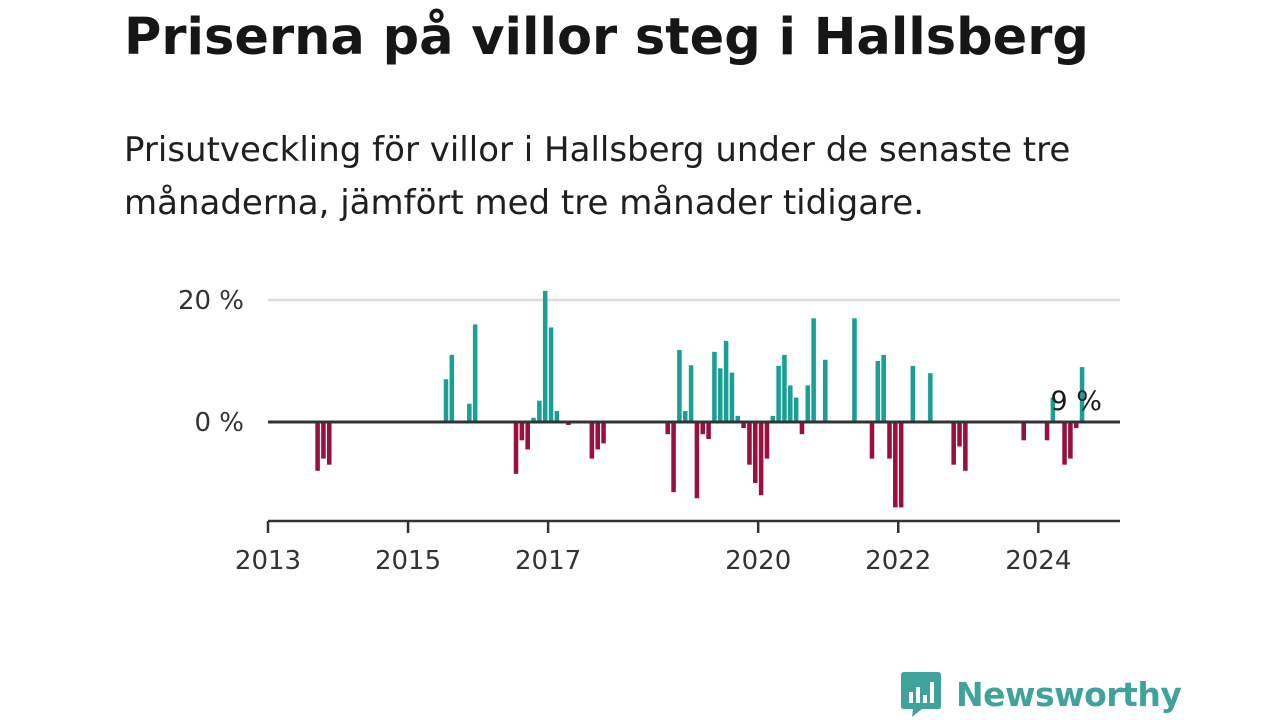  What do you see at coordinates (921, 694) in the screenshot?
I see `chart-bubble-icon` at bounding box center [921, 694].